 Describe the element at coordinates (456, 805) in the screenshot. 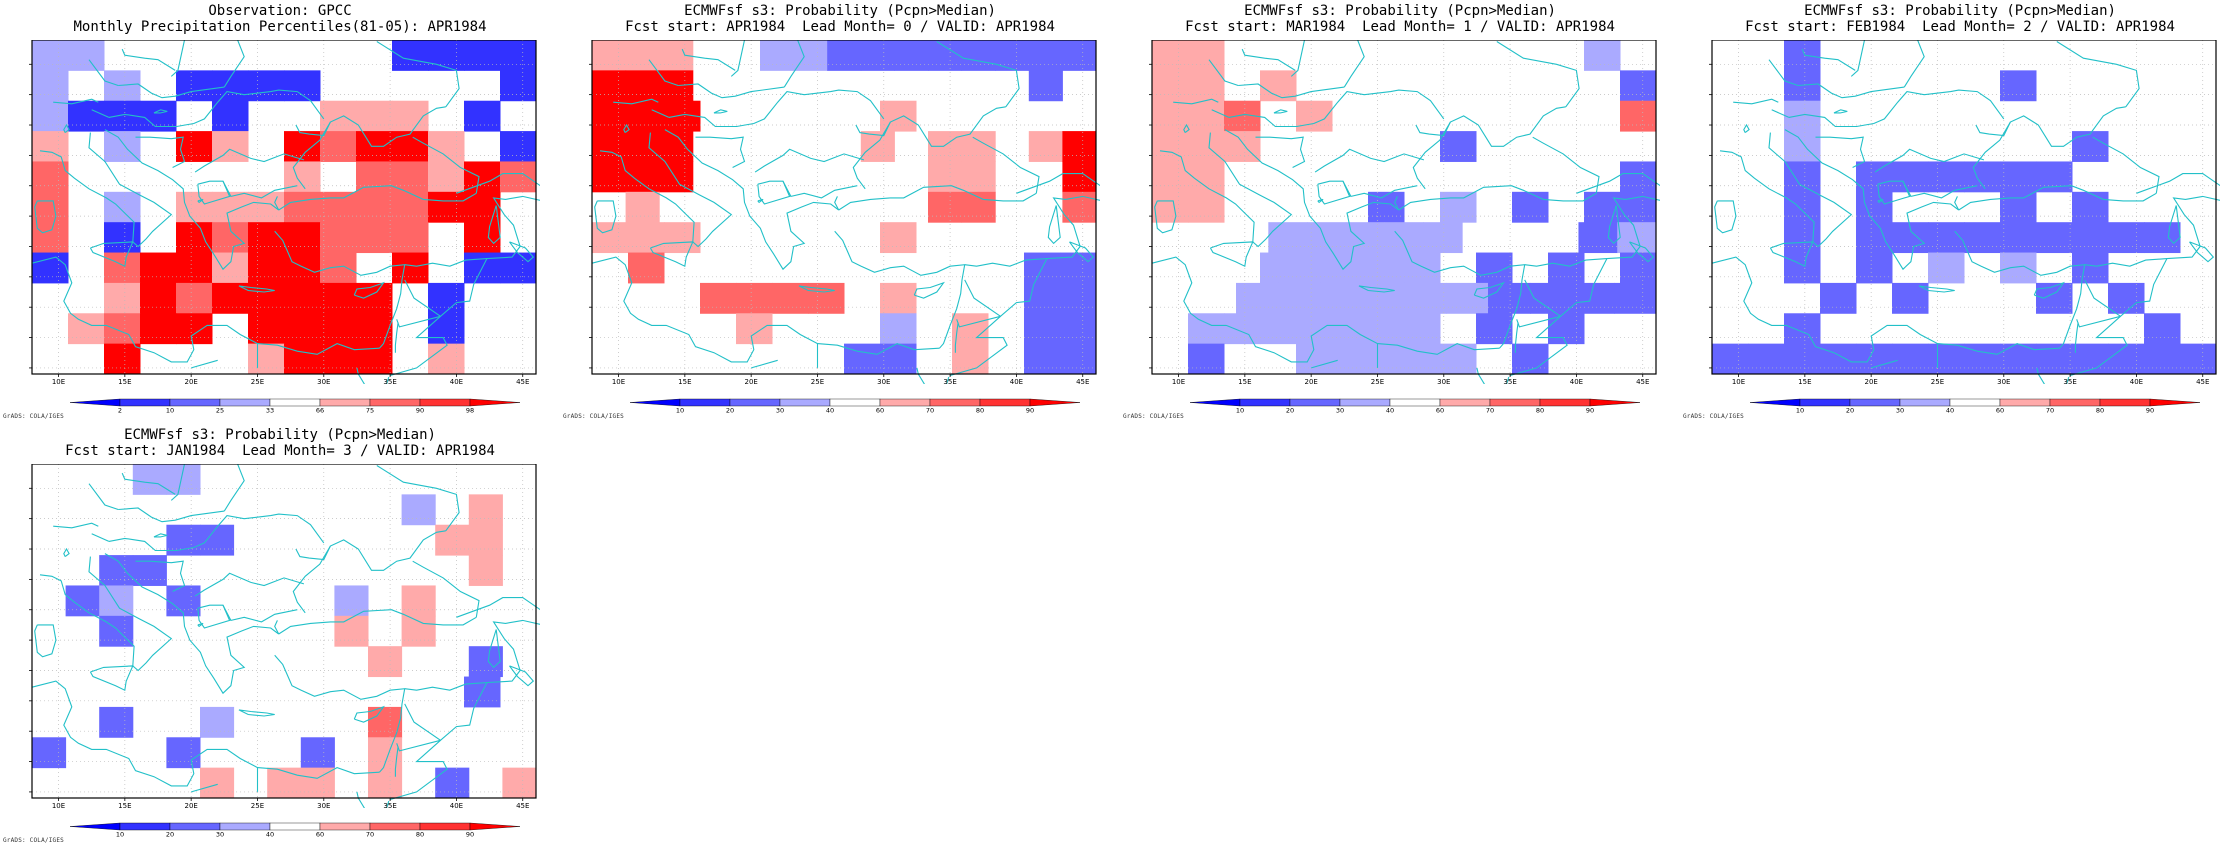

I see `lon-tick-label: 40E` at that location.